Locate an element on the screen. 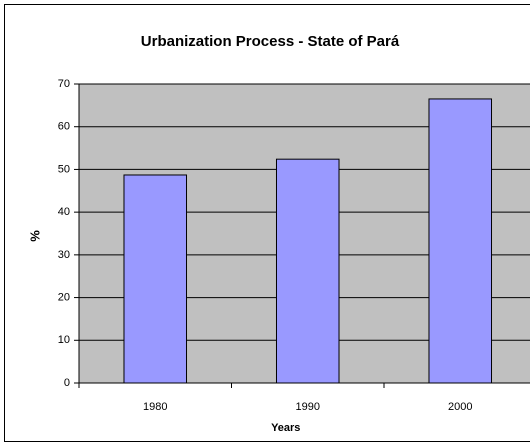  y-tick-label: 50 is located at coordinates (64, 169).